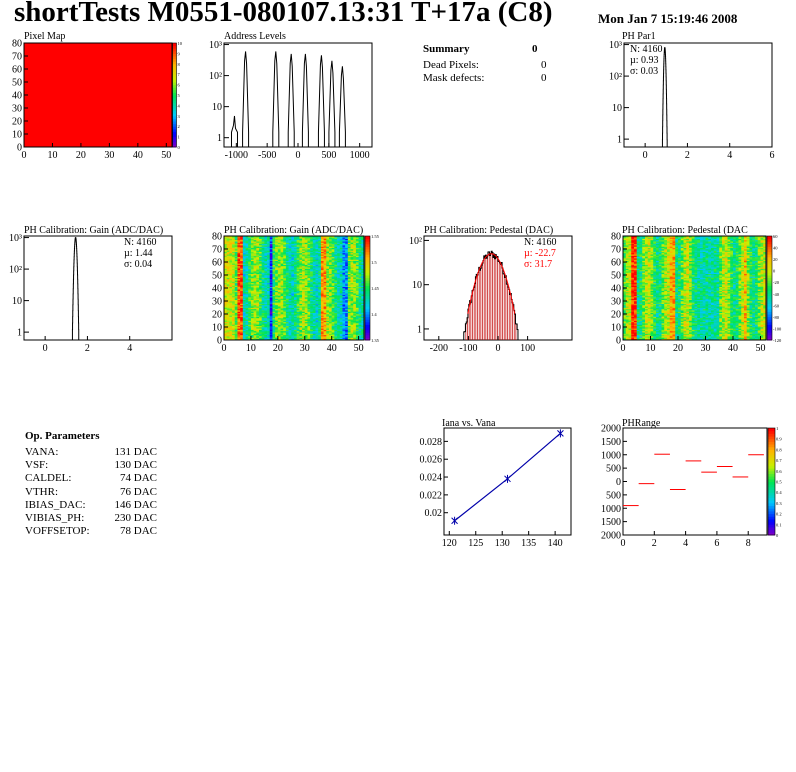  Describe the element at coordinates (135, 452) in the screenshot. I see `op-param-value: 131 DAC` at that location.